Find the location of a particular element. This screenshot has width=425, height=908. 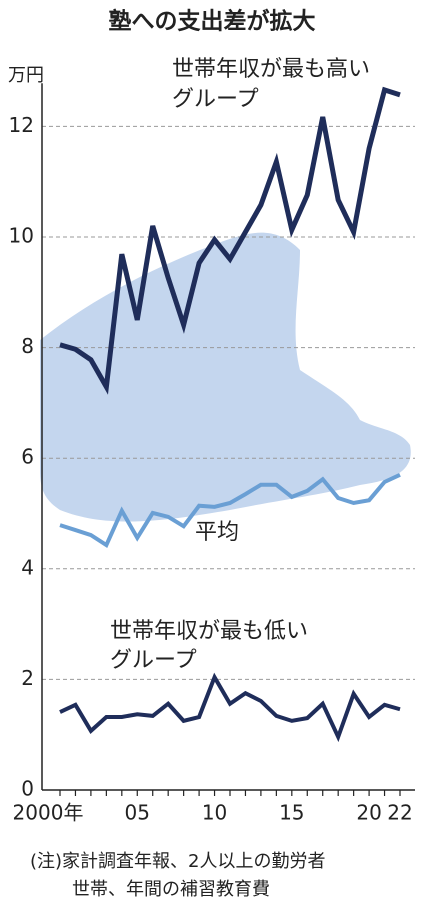

x-tick-label: 10 is located at coordinates (214, 813).